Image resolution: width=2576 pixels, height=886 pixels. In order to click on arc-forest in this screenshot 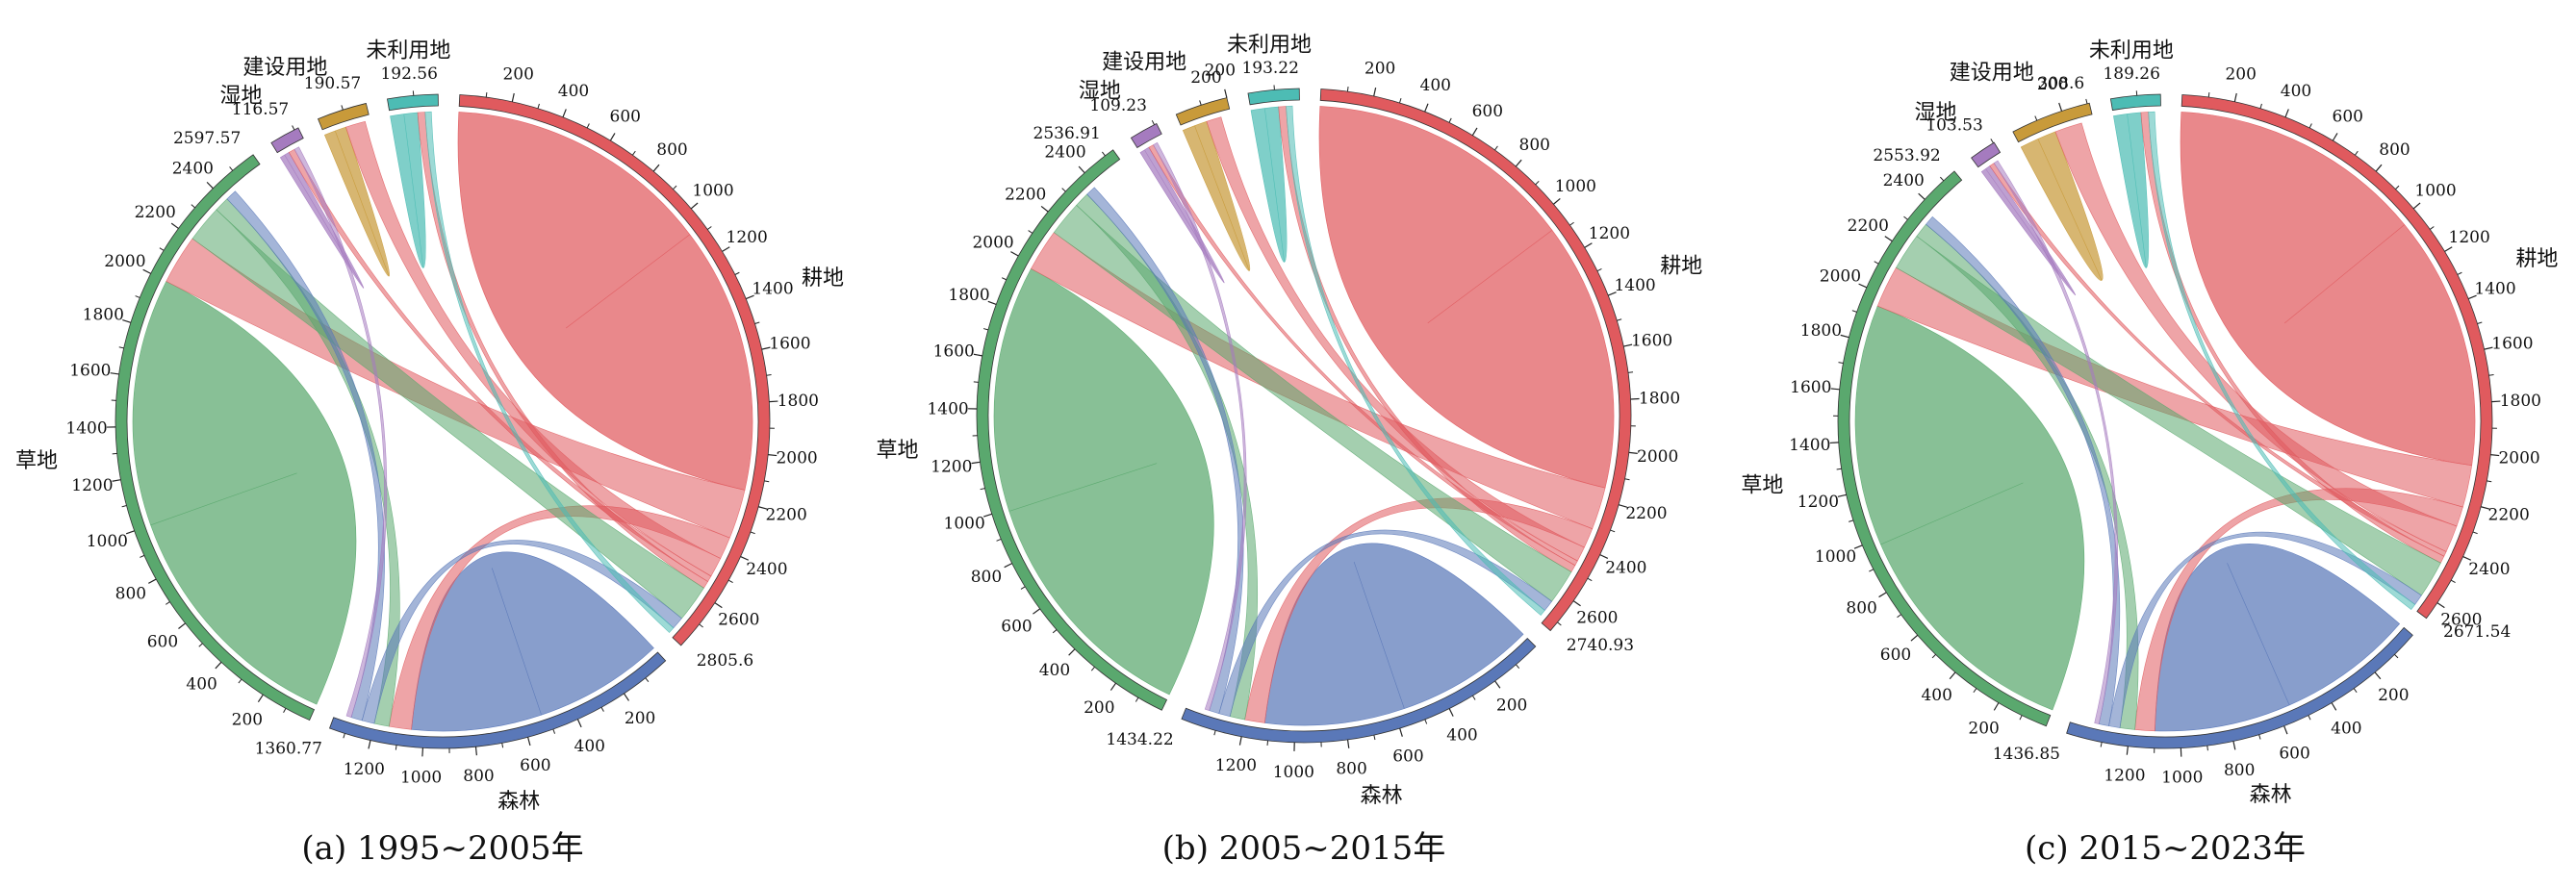, I will do `click(497, 700)`.